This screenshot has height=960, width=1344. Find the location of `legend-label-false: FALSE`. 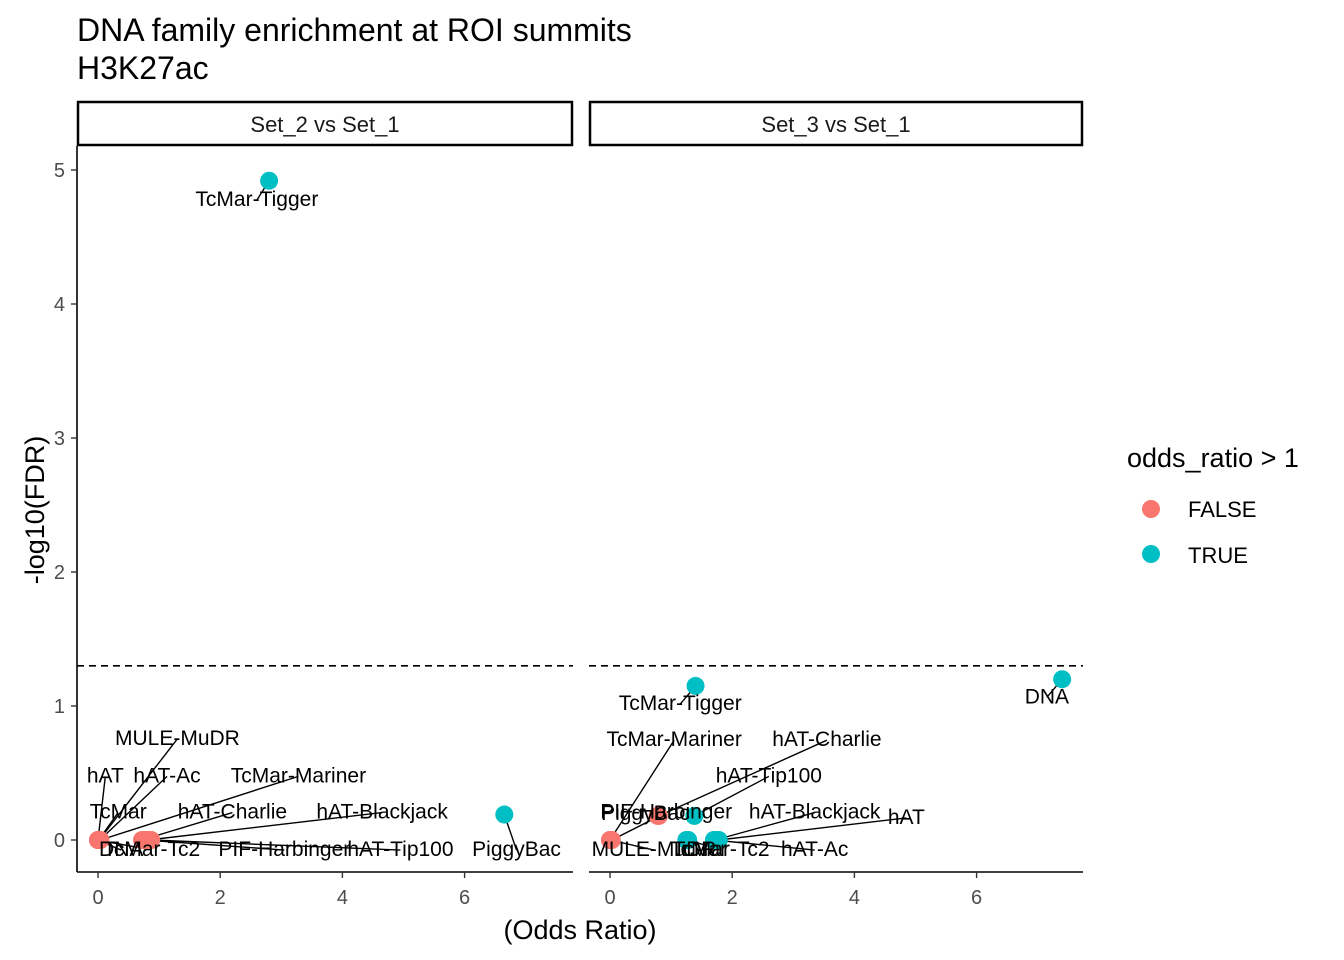

legend-label-false: FALSE is located at coordinates (1222, 509).